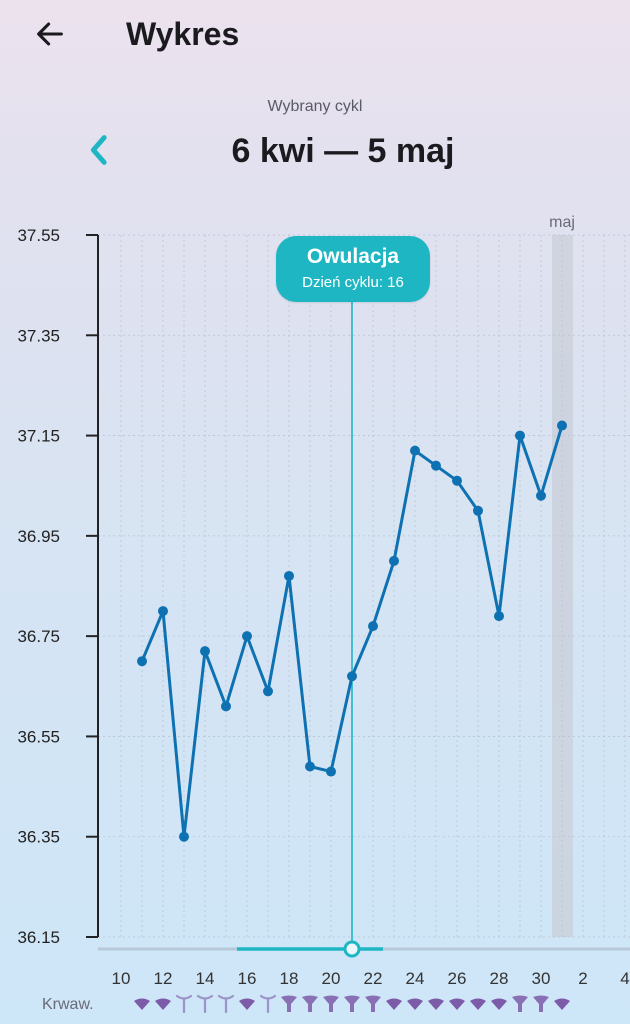 This screenshot has width=630, height=1024. I want to click on page-title: Wykres, so click(183, 34).